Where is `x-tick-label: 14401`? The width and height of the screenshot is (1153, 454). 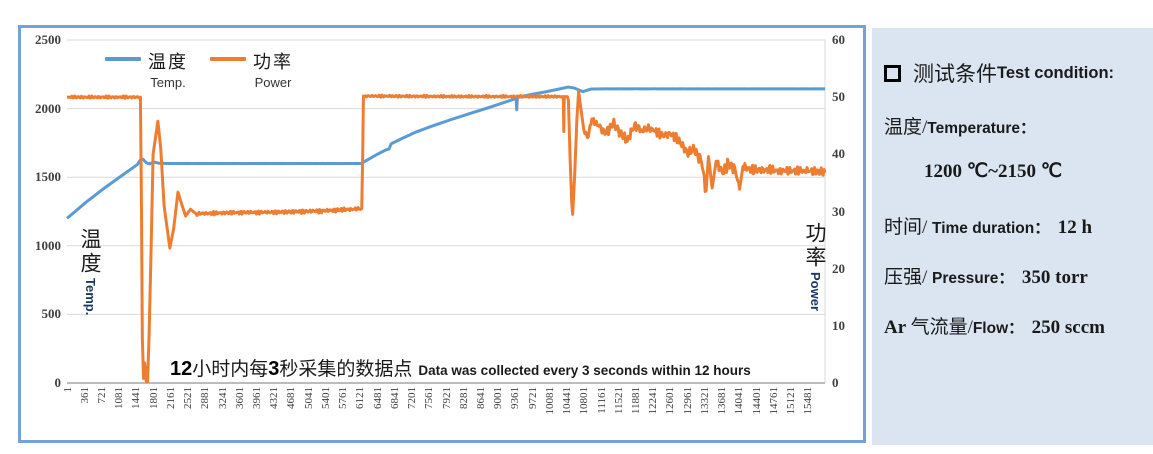 x-tick-label: 14401 is located at coordinates (756, 401).